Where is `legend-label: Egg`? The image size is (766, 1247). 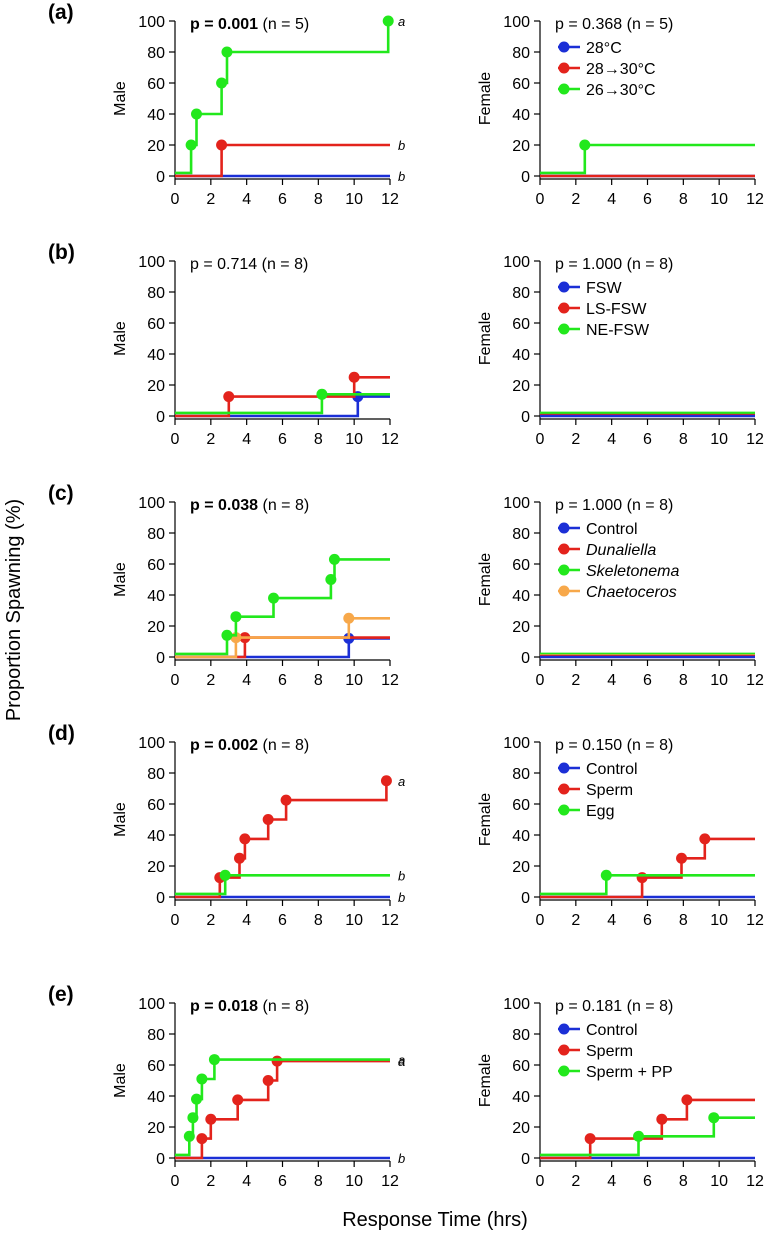
legend-label: Egg is located at coordinates (600, 811).